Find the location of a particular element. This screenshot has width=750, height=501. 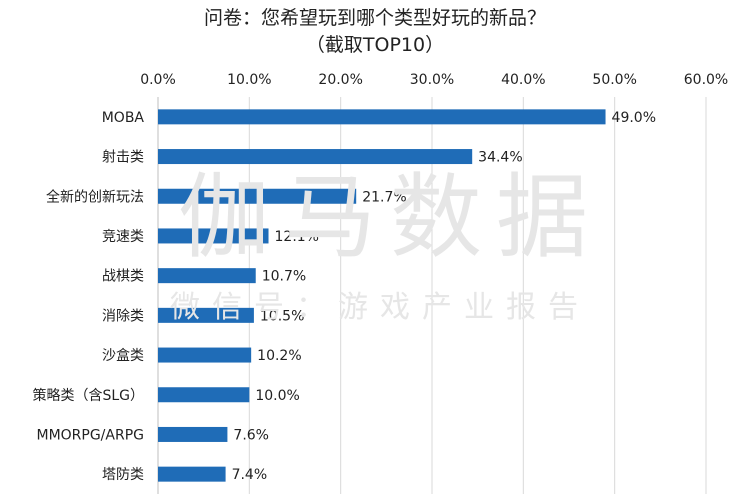

chart-subtitle: （截取TOP10） is located at coordinates (375, 45).